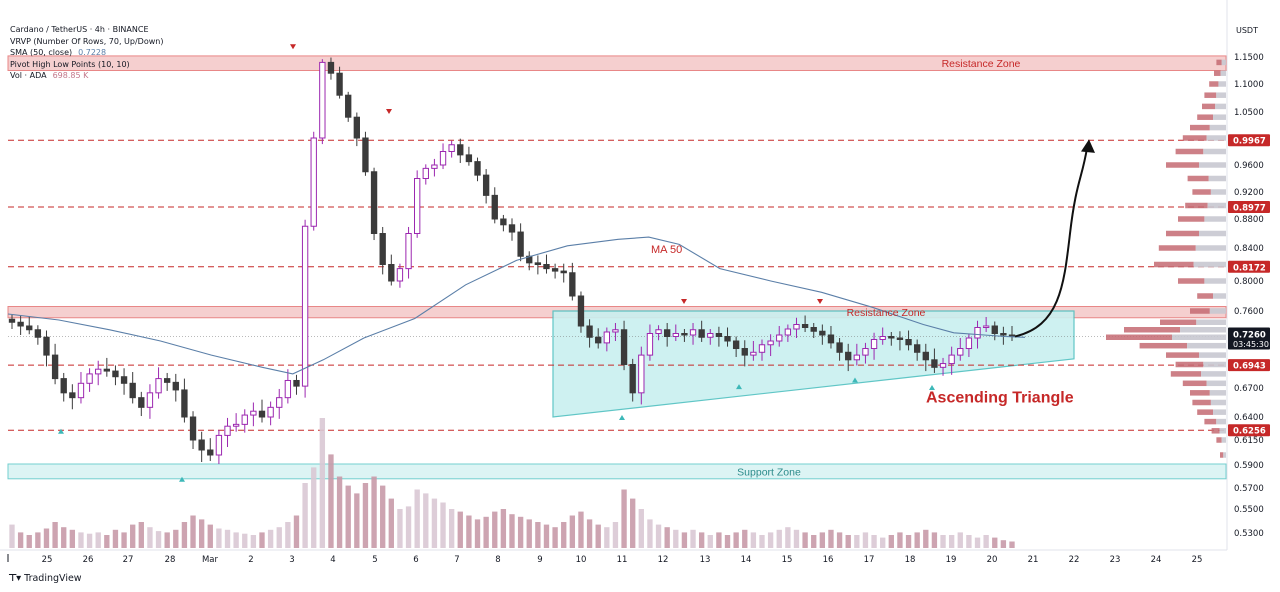  What do you see at coordinates (886, 313) in the screenshot?
I see `zone-label-resistance-1: Resistance Zone` at bounding box center [886, 313].